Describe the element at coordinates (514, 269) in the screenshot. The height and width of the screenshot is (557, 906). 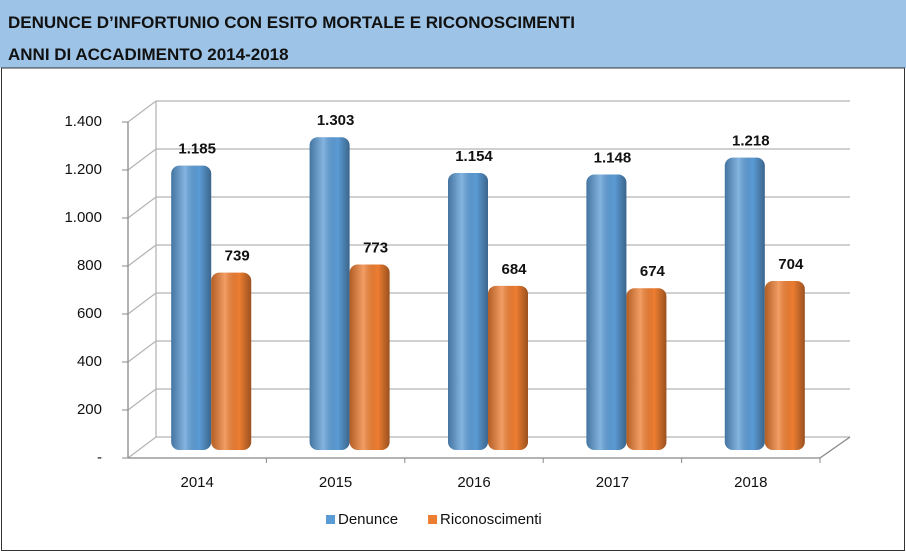
I see `data-label: 684` at that location.